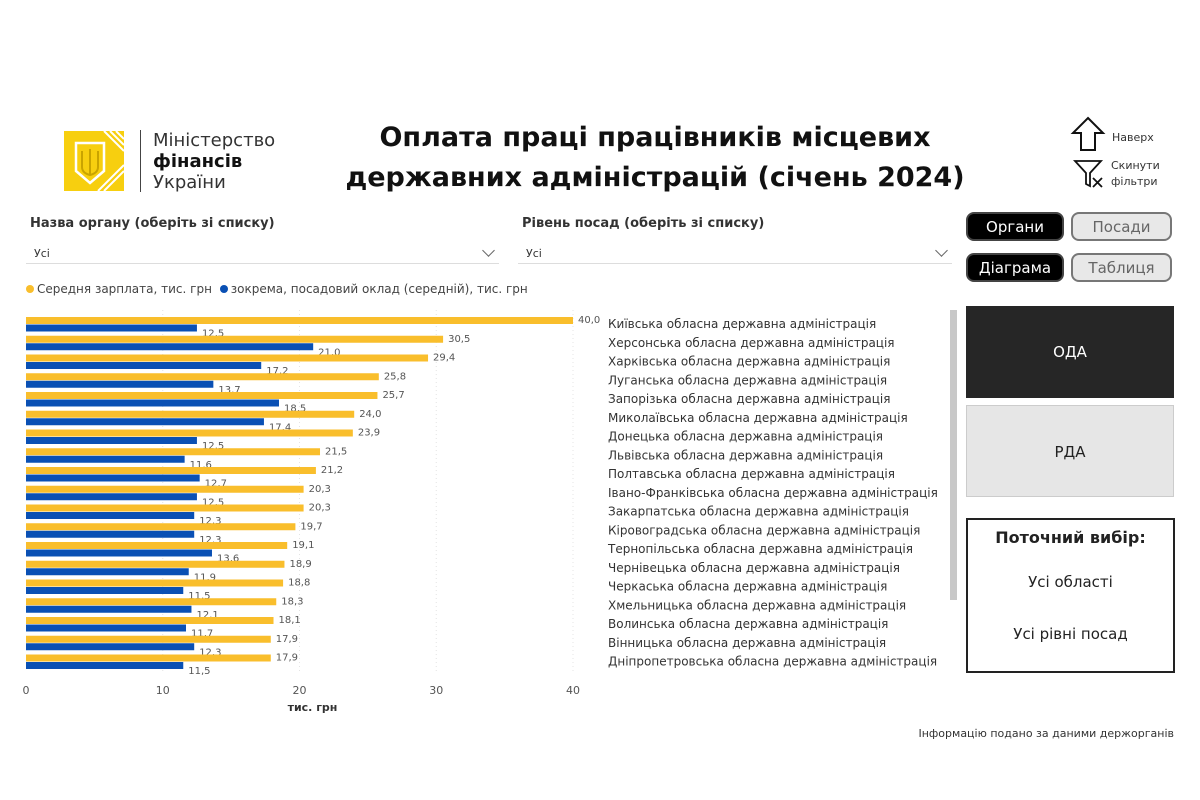  Describe the element at coordinates (280, 427) in the screenshot. I see `data-label: 17,4` at that location.